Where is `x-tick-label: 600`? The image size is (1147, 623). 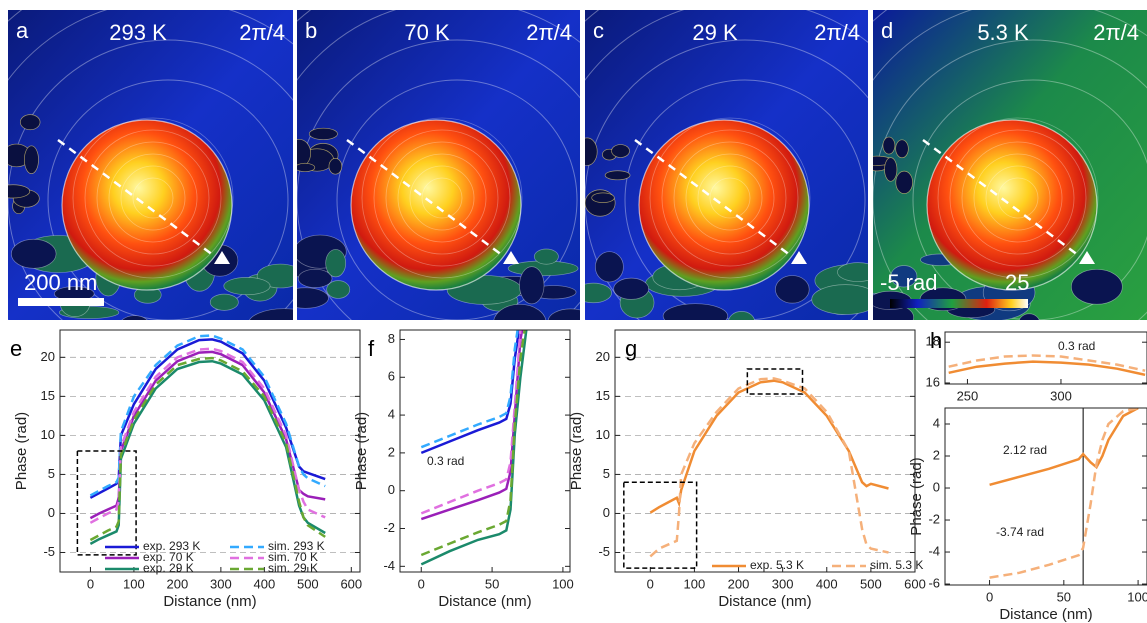
x-tick-label: 600 is located at coordinates (915, 583).